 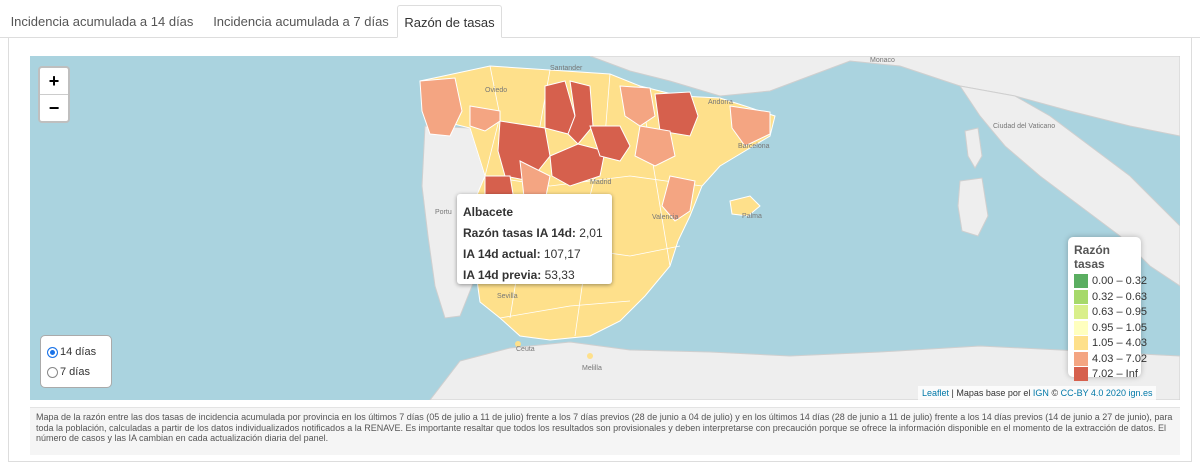 What do you see at coordinates (591, 233) in the screenshot?
I see `tooltip-ratio-value: 2,01` at bounding box center [591, 233].